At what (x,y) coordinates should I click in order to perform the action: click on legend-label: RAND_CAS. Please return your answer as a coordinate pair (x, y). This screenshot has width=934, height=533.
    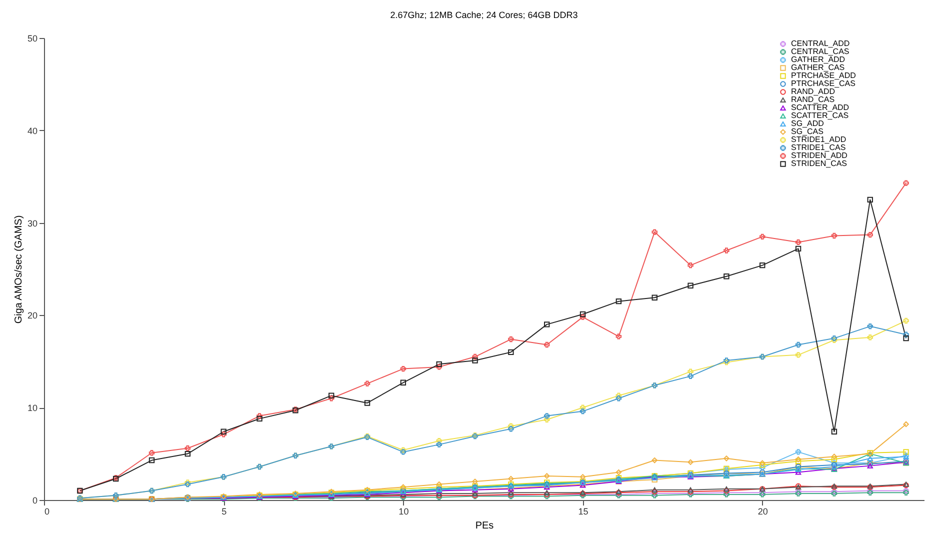
    Looking at the image, I should click on (813, 99).